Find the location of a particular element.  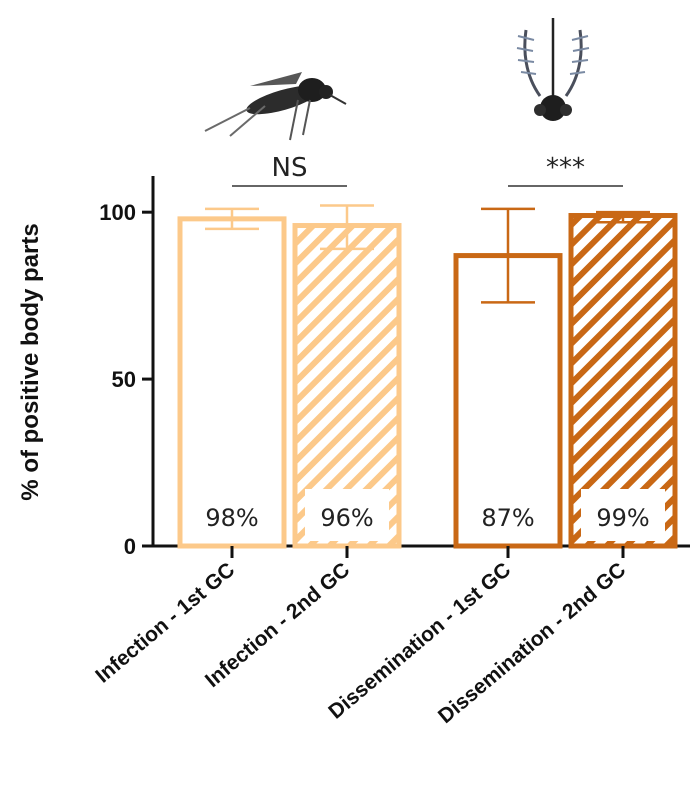

mosquito-icon is located at coordinates (275, 106).